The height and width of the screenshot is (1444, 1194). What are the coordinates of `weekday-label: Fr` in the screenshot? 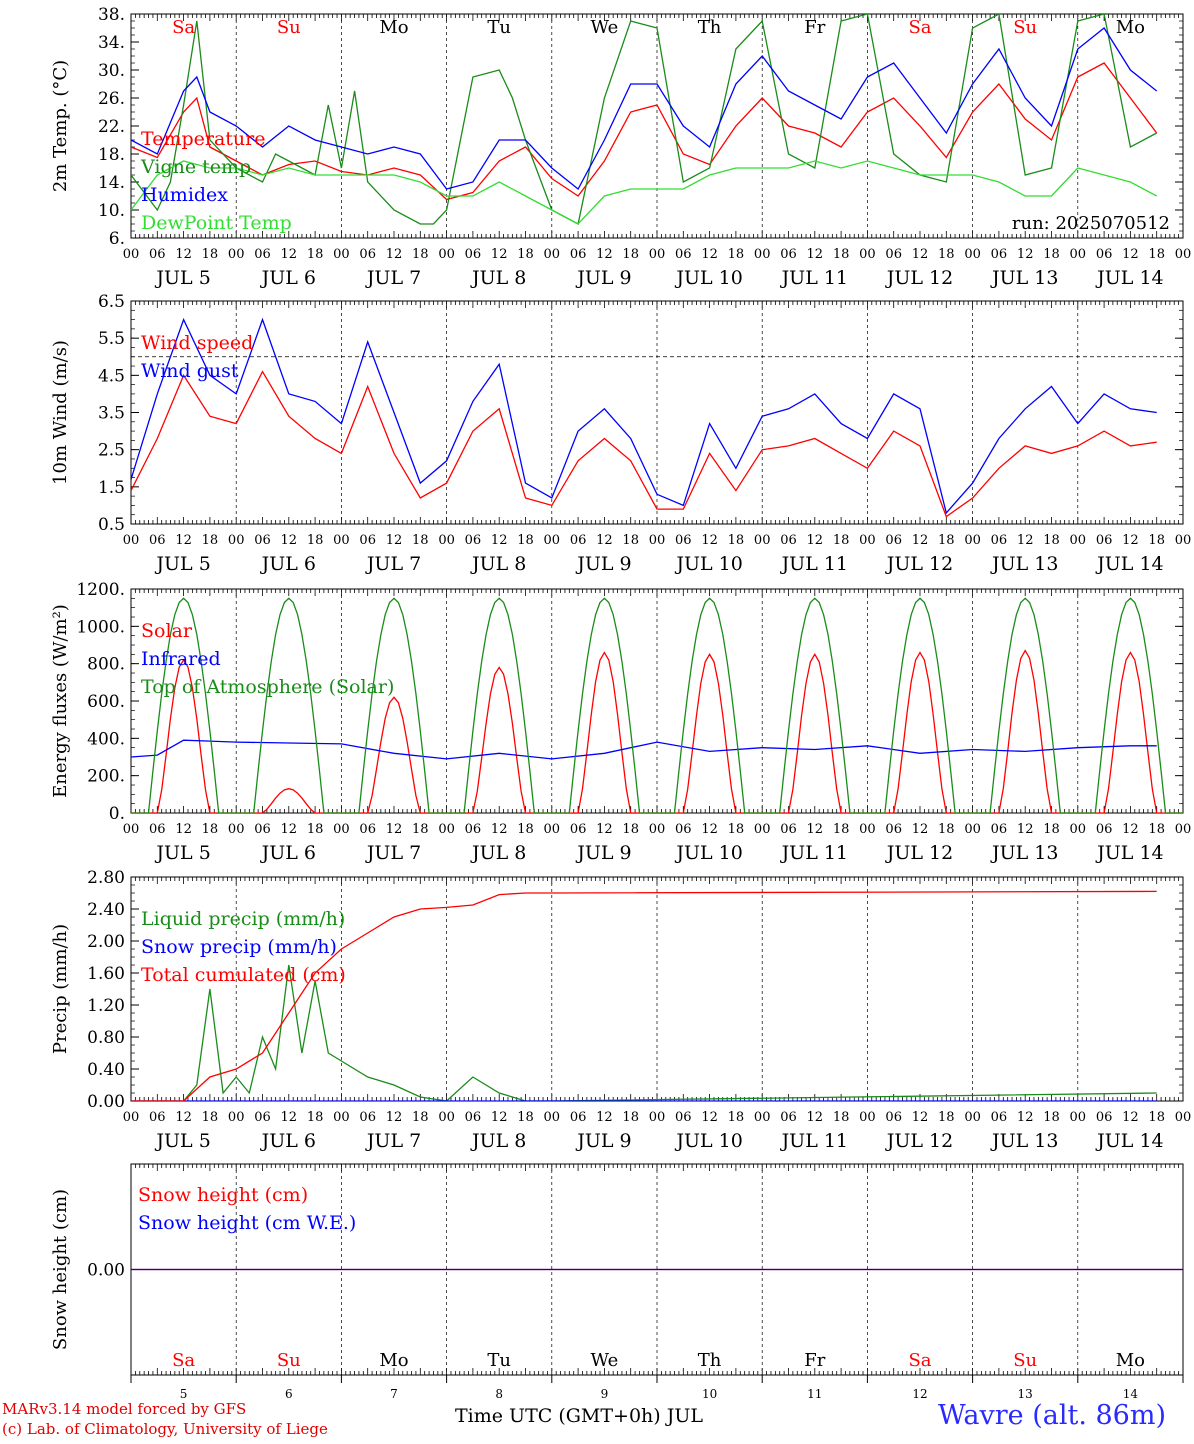 It's located at (814, 1360).